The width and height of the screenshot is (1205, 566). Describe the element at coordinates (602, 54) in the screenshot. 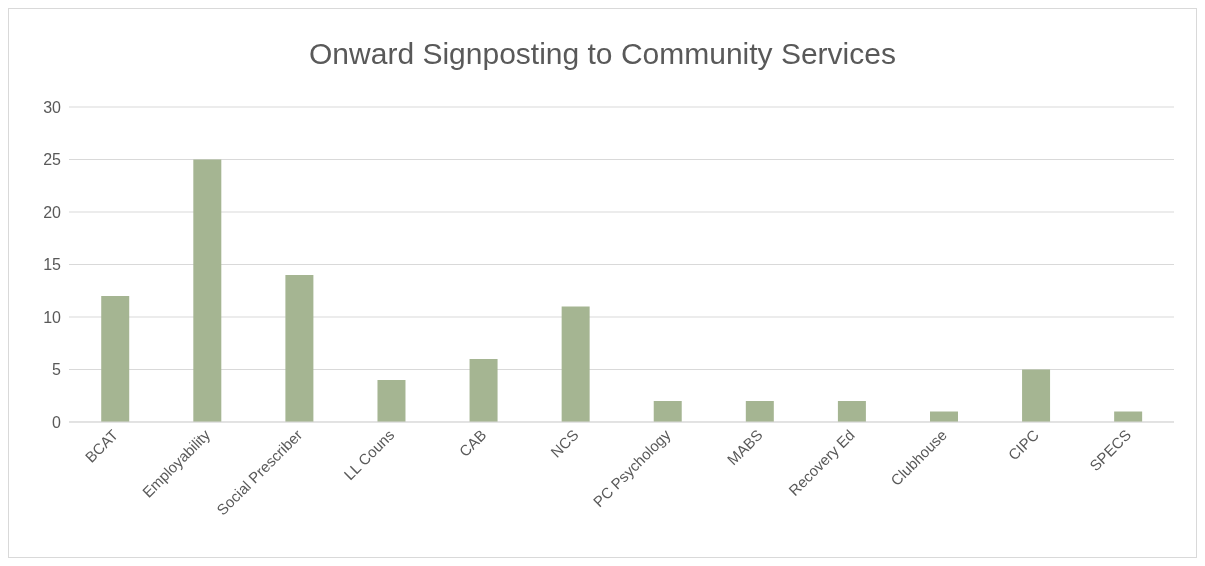

I see `chart-title: Onward Signposting to Community Services` at that location.